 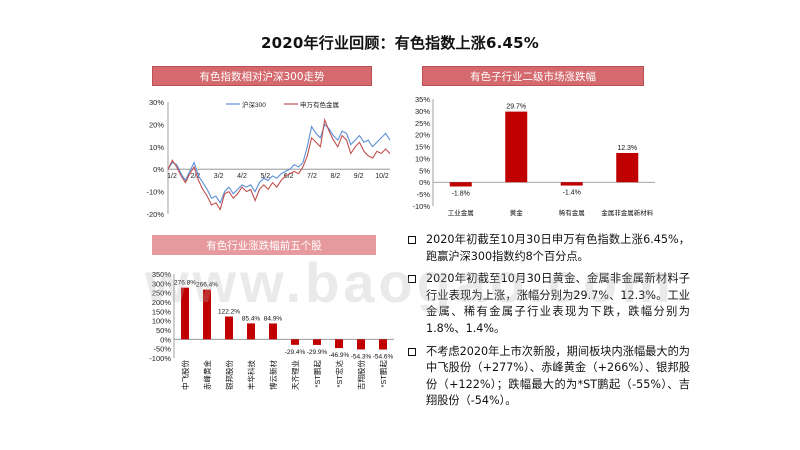 I want to click on y-tick-label: 25%, so click(x=422, y=123).